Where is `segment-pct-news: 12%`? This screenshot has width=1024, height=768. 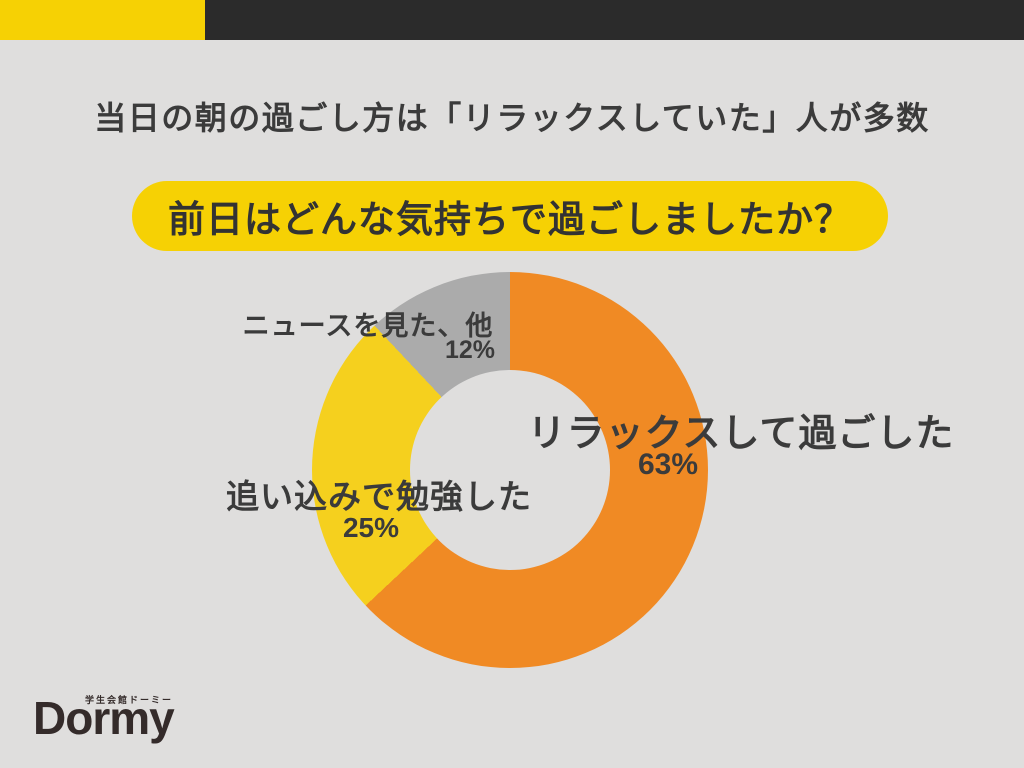
segment-pct-news: 12% is located at coordinates (470, 350).